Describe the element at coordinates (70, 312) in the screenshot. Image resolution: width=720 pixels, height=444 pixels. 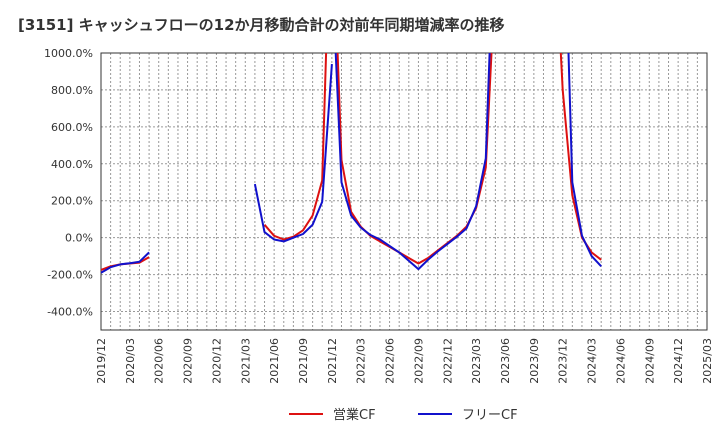
I see `y-tick-label: -400.0%` at that location.